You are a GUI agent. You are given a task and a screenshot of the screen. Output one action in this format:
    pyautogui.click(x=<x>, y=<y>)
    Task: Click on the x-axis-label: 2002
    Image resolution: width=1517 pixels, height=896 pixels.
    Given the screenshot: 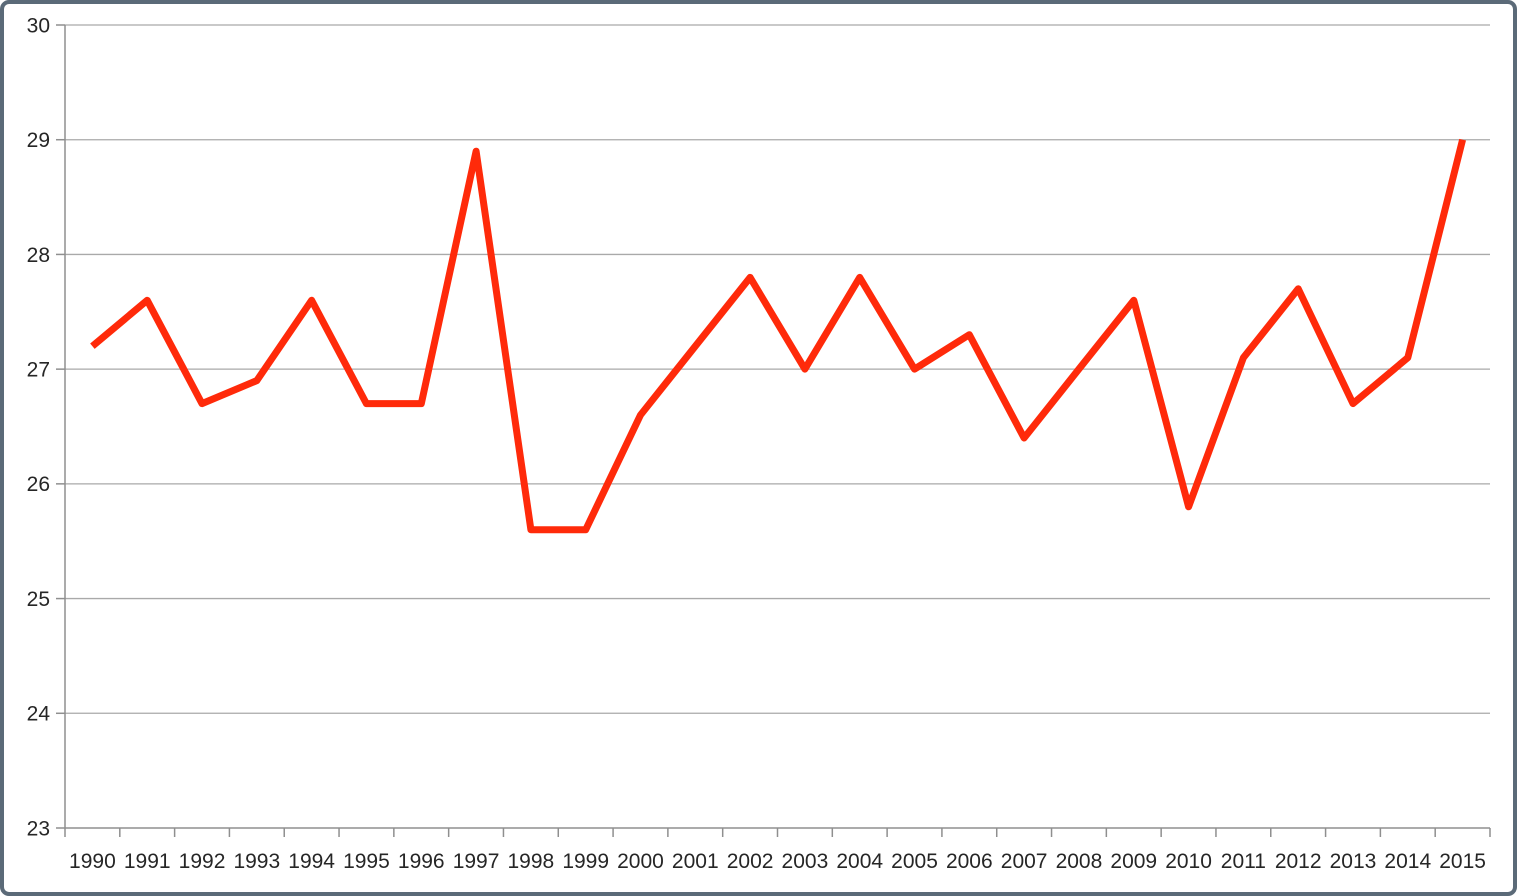 What is the action you would take?
    pyautogui.click(x=750, y=861)
    